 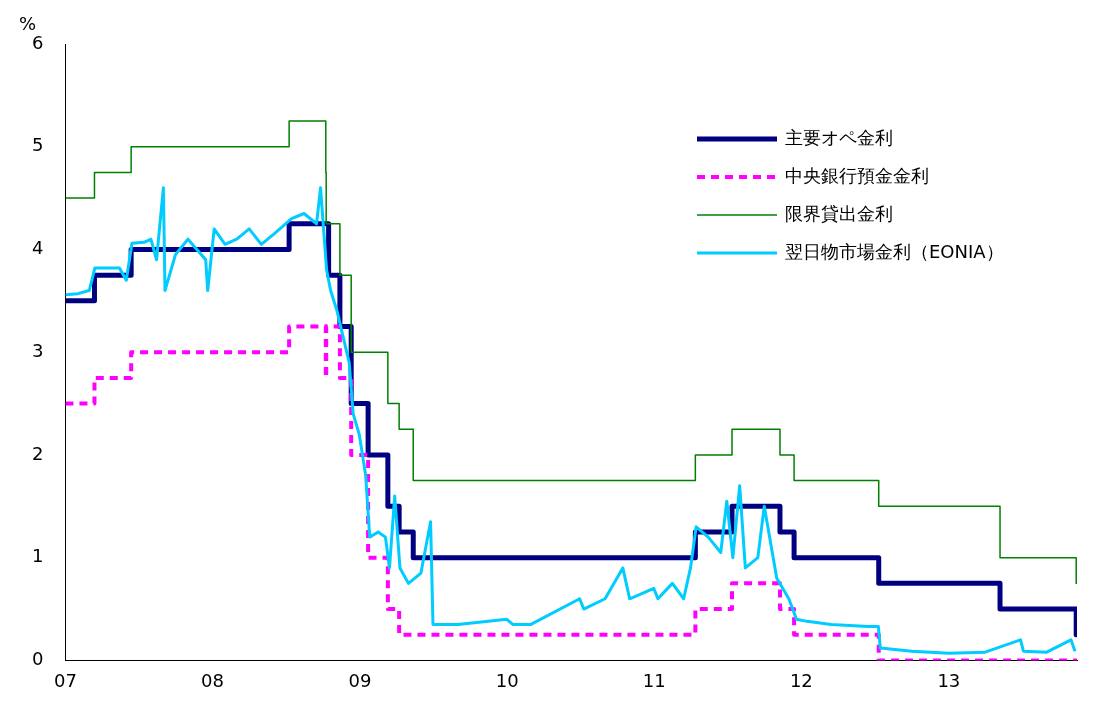 What do you see at coordinates (839, 213) in the screenshot?
I see `legend-label: 限界貸出金利` at bounding box center [839, 213].